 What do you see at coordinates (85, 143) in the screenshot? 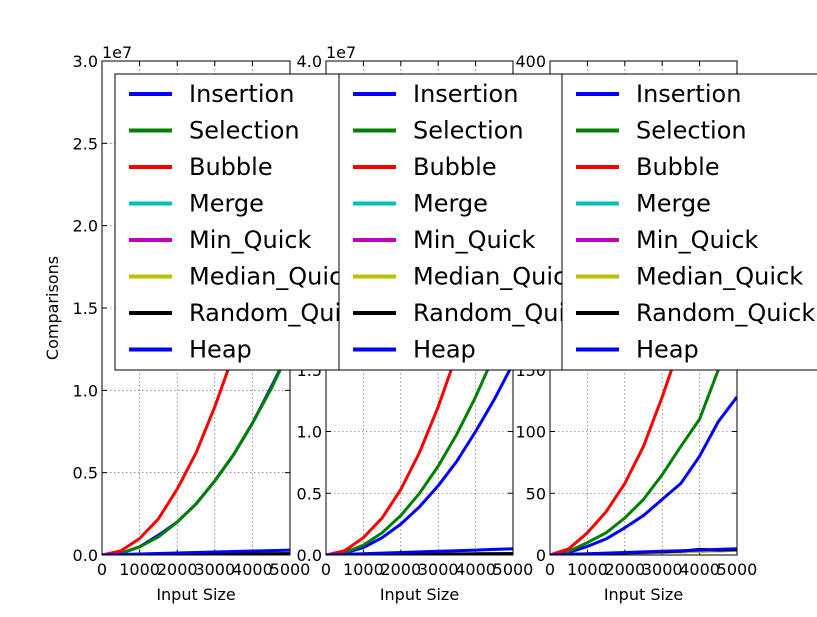
I see `y-tick-label: 2.5` at bounding box center [85, 143].